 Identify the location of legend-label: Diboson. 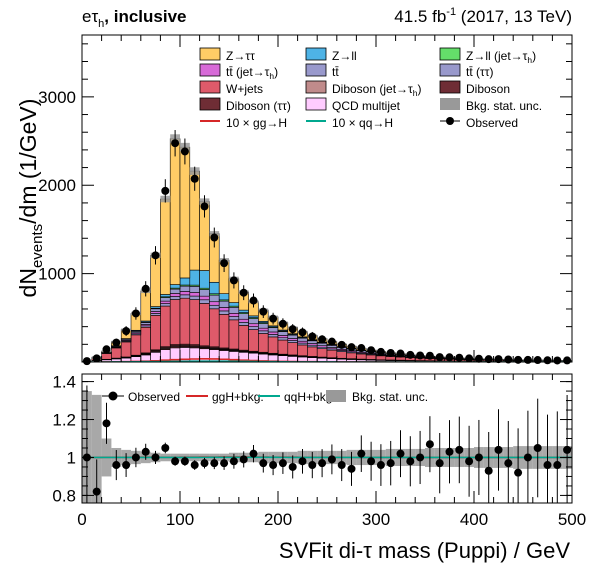
(488, 89).